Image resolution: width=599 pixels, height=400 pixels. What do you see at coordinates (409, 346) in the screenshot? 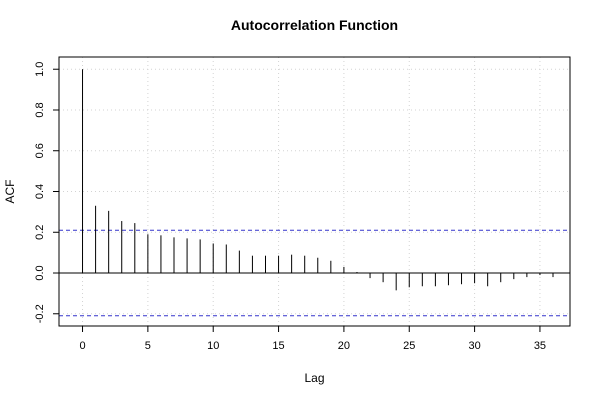
I see `x-tick-label: 25` at bounding box center [409, 346].